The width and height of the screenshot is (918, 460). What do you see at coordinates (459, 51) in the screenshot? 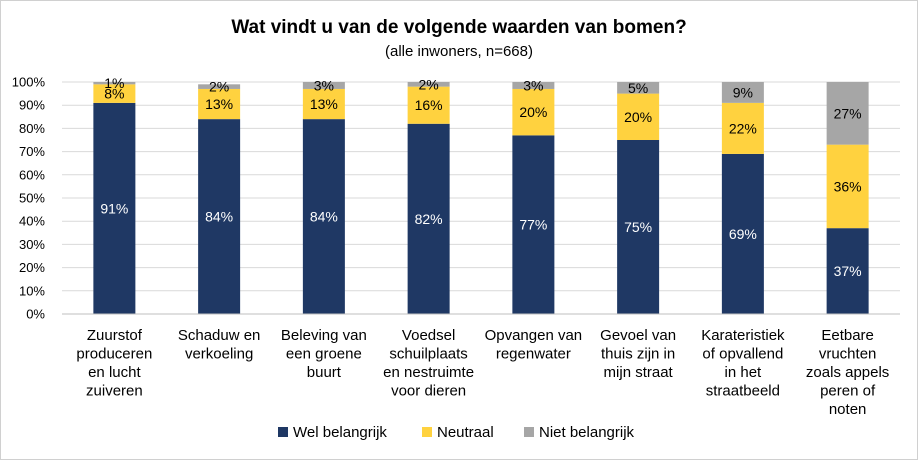
I see `chart-subtitle: (alle inwoners, n=668)` at bounding box center [459, 51].